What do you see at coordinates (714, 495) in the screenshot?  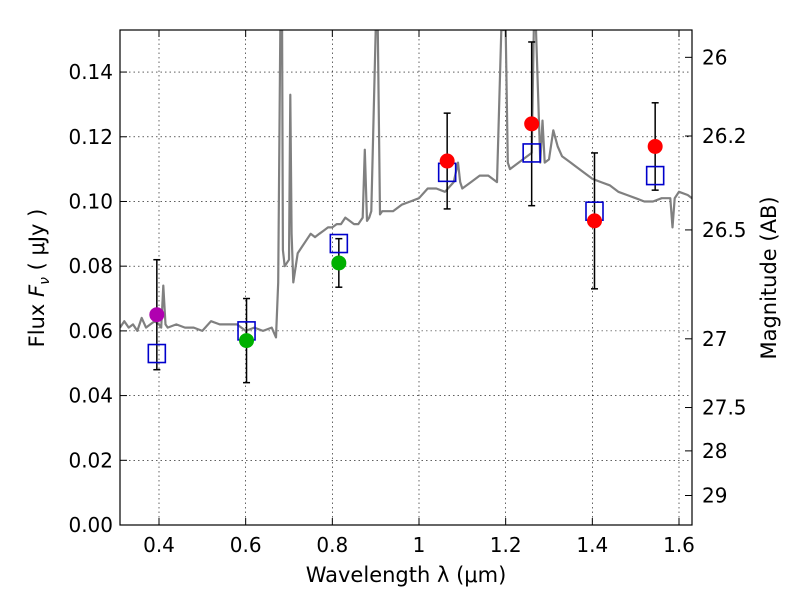 I see `y2-tick-label: 29` at bounding box center [714, 495].